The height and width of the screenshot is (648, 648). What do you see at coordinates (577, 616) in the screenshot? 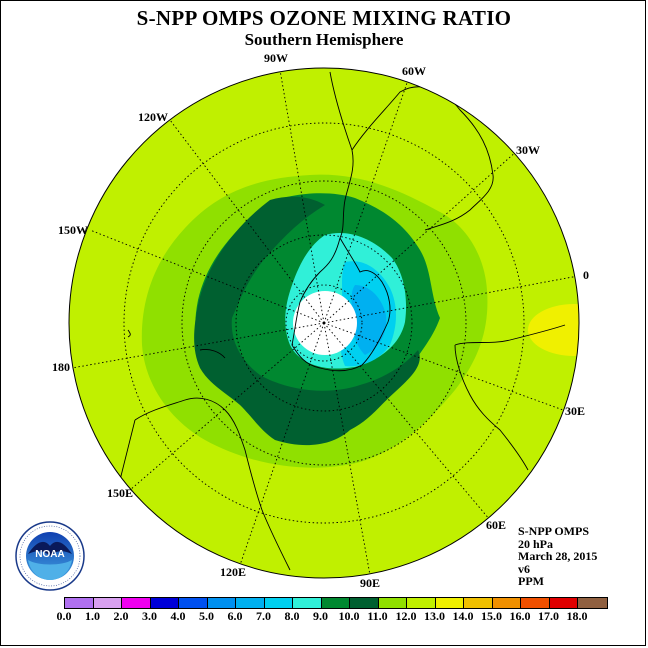
I see `colorbar-tick-label: 18.0` at bounding box center [577, 616].